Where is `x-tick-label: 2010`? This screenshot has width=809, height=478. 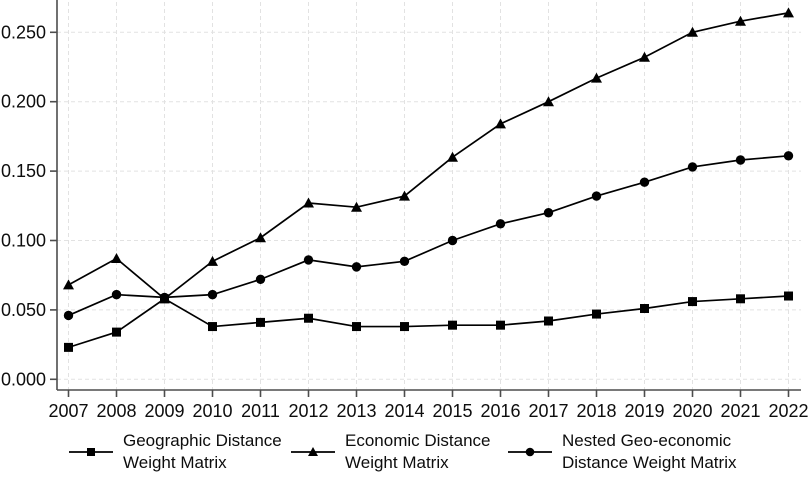 x-tick-label: 2010 is located at coordinates (212, 411).